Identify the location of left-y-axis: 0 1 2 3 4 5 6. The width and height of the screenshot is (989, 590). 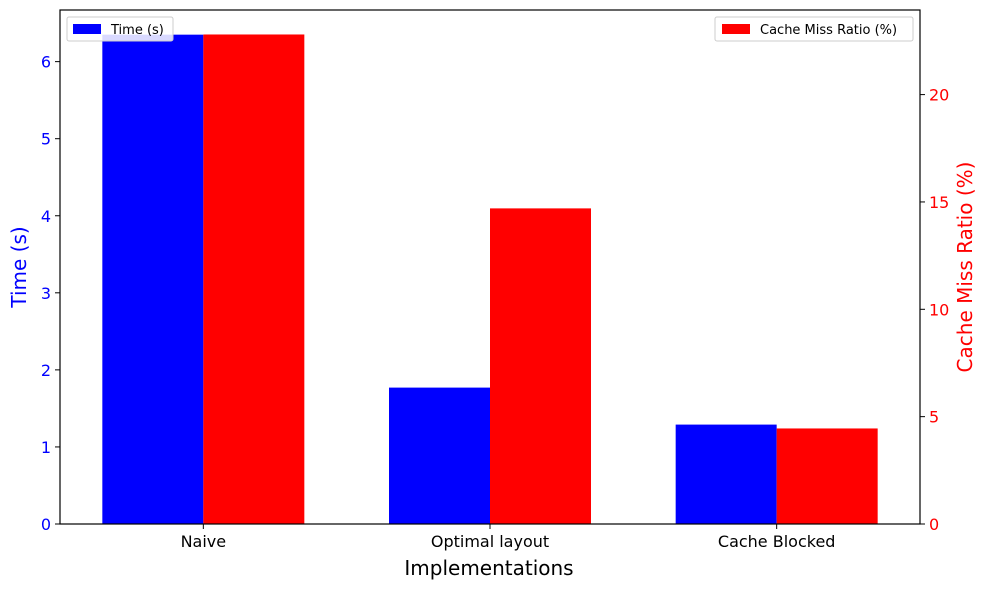
(50, 293).